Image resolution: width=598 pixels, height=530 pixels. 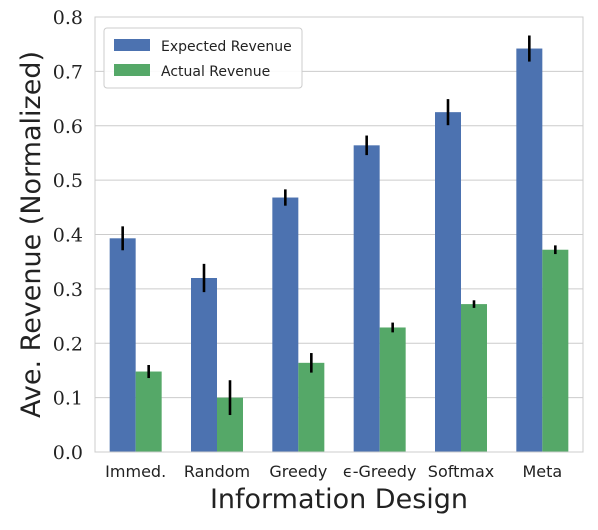 What do you see at coordinates (333, 471) in the screenshot?
I see `x-tick-labels: Immed. Random Greedy ϵ-Greedy Softmax Meta` at bounding box center [333, 471].